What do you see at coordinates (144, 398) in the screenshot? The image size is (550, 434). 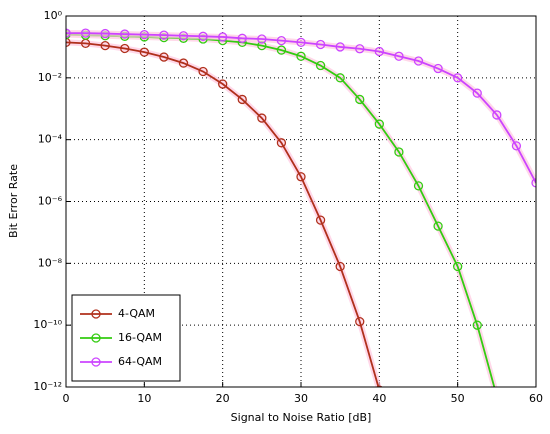 I see `x-tick-label: 10` at bounding box center [144, 398].